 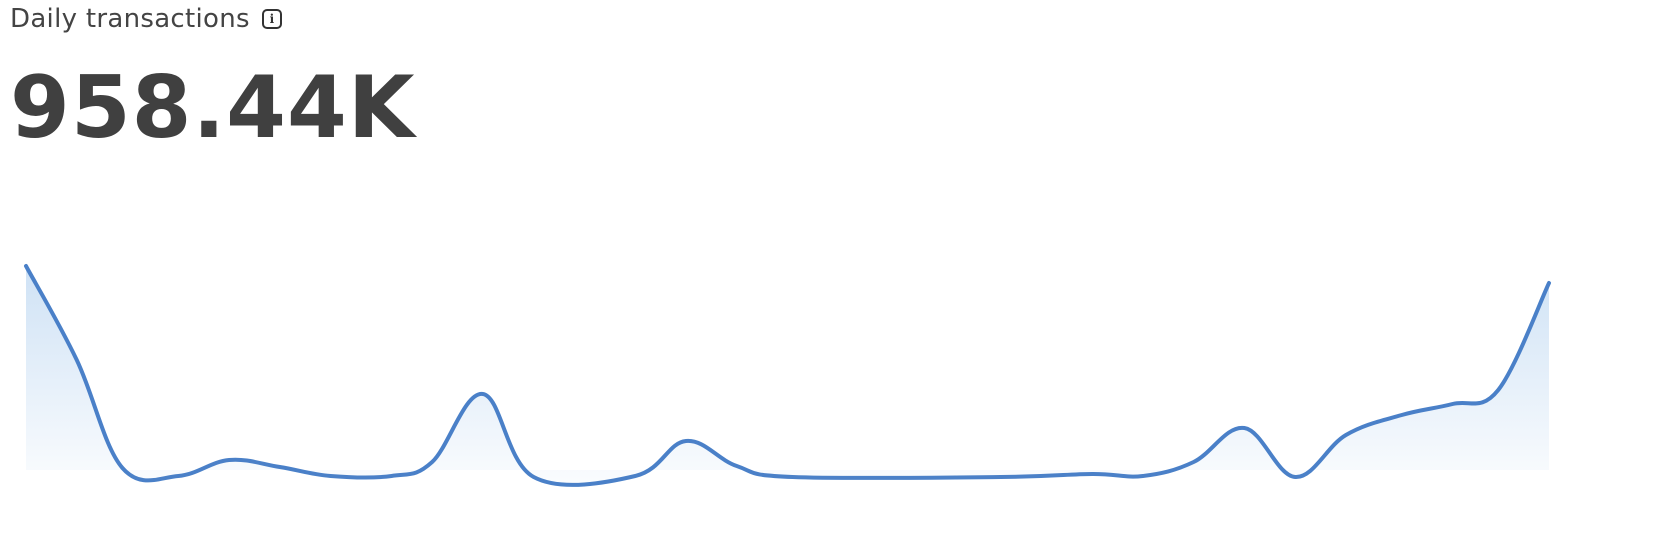 I want to click on title-row: Daily transactions i, so click(x=146, y=19).